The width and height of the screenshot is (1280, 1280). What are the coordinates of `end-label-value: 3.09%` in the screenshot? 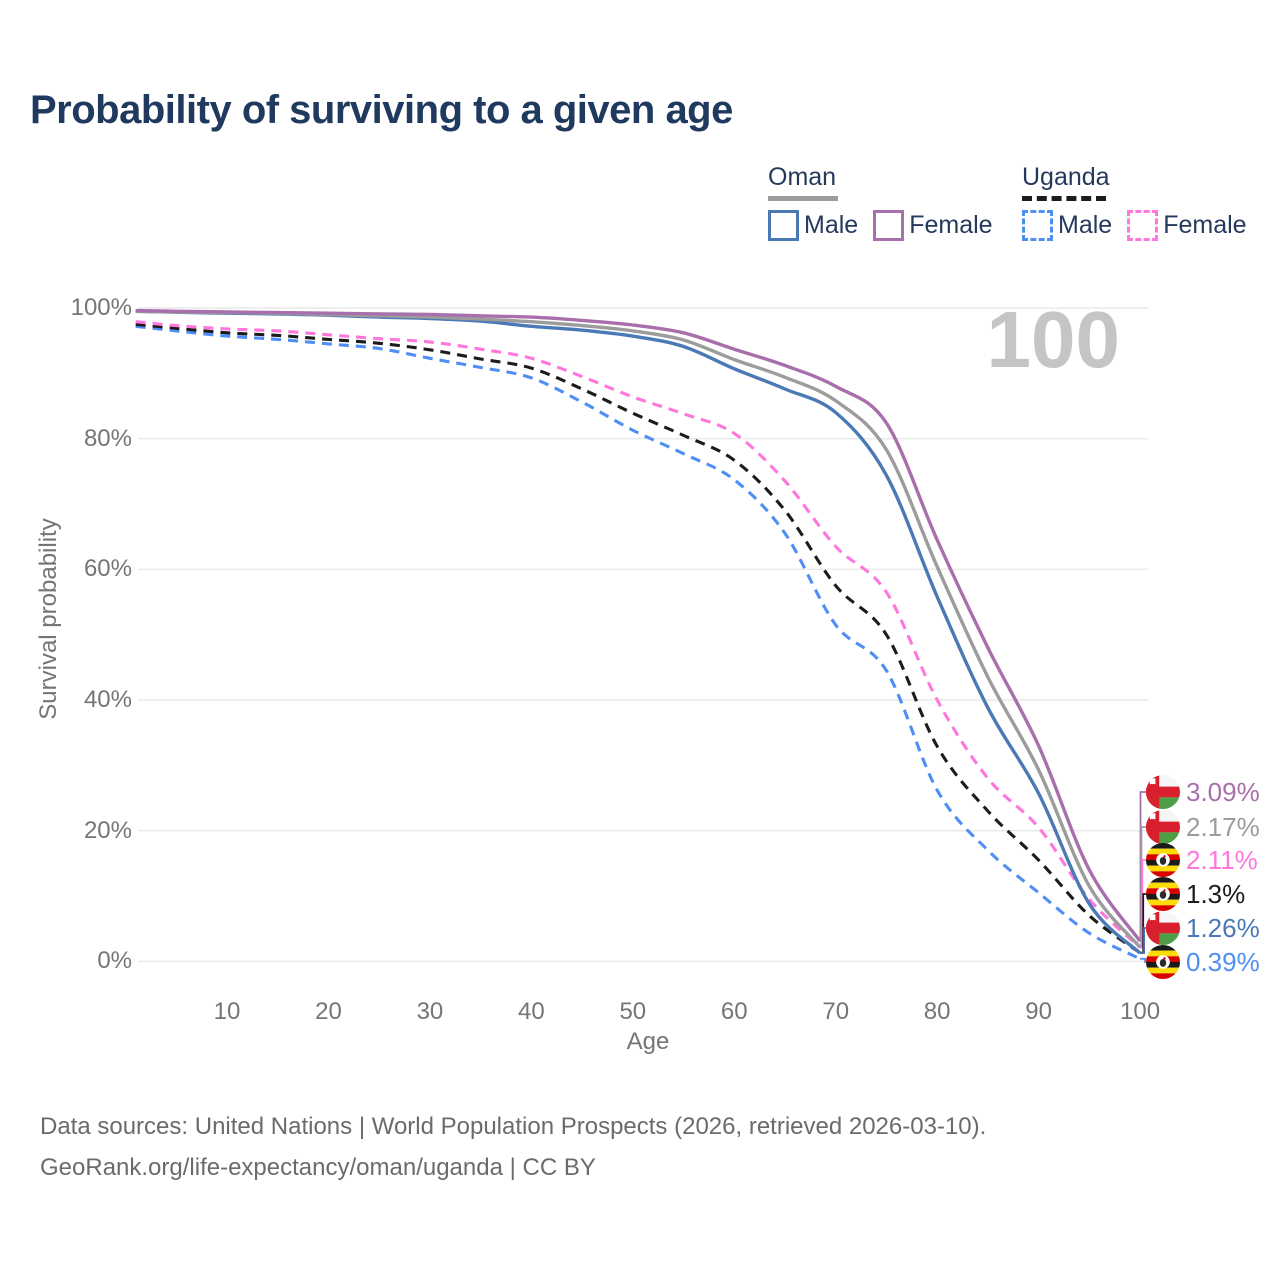 It's located at (1223, 791).